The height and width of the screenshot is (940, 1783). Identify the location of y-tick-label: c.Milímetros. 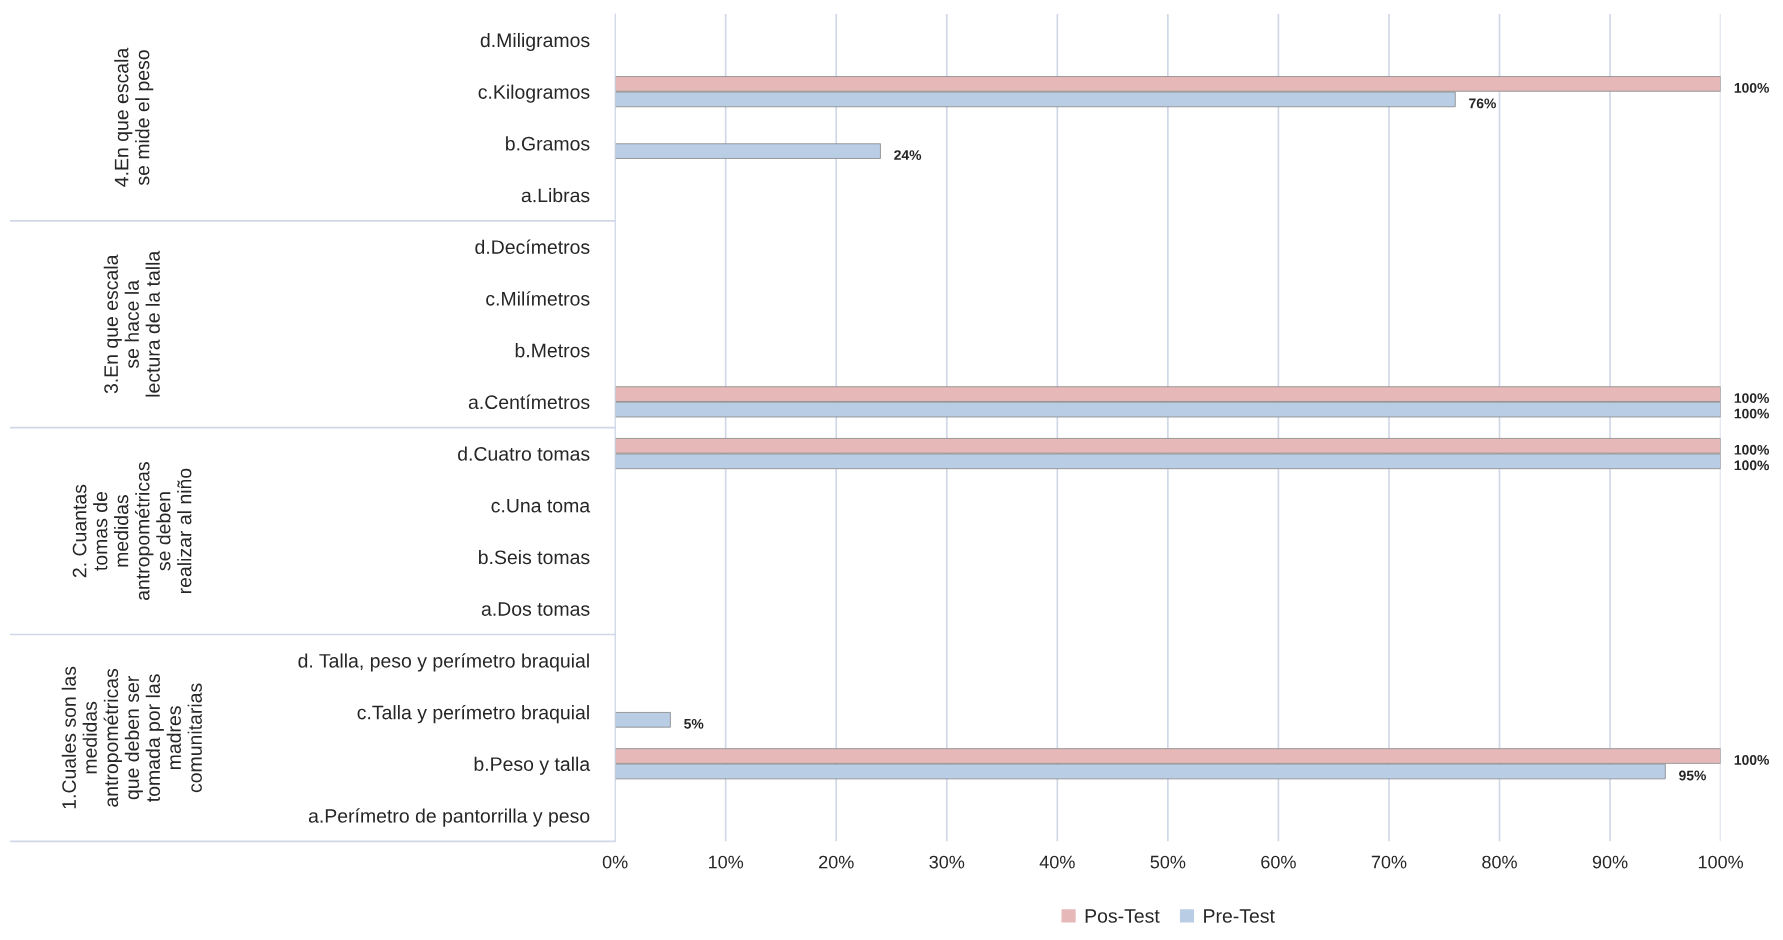
(538, 298).